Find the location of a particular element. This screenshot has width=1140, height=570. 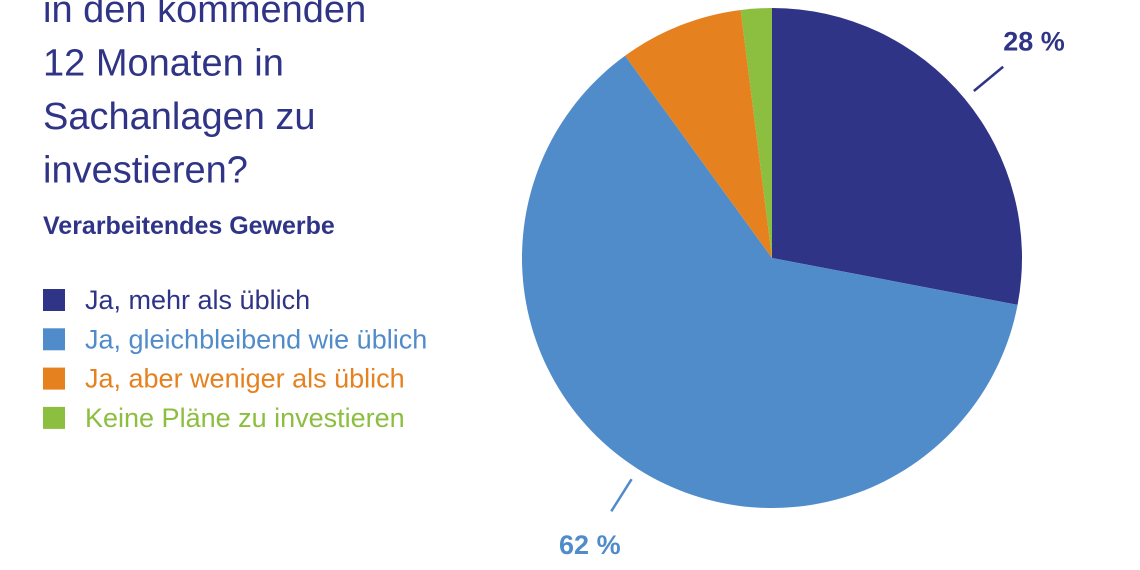

legend-label: Ja, mehr als üblich is located at coordinates (197, 300).